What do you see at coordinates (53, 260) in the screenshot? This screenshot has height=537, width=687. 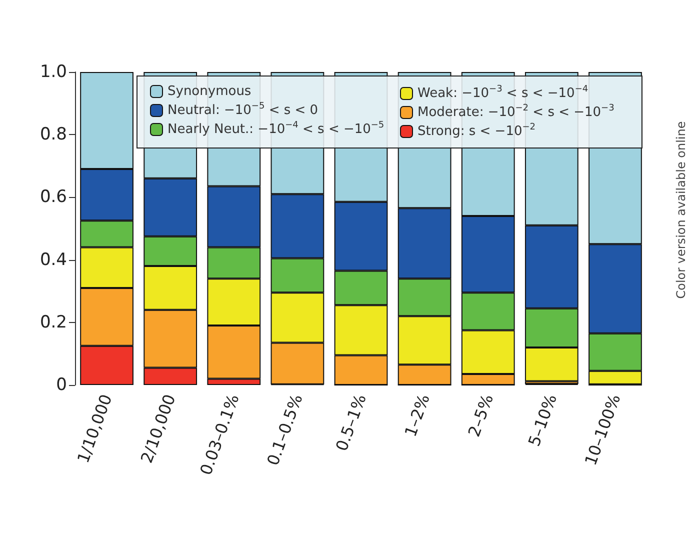 I see `y-tick-label: 0.4` at bounding box center [53, 260].